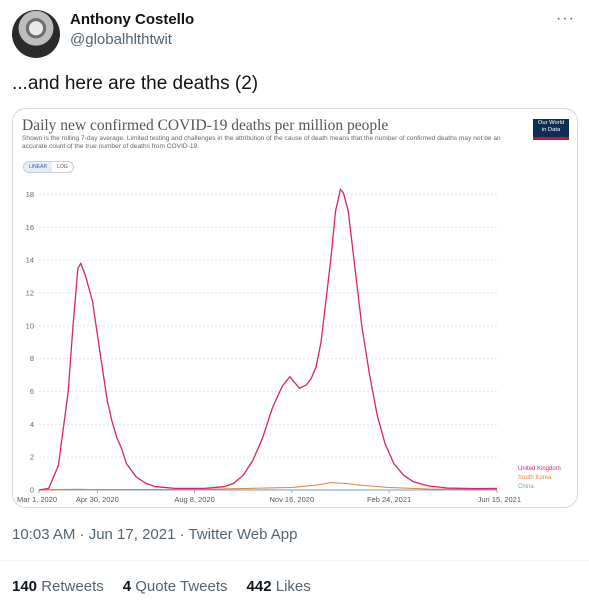 The image size is (589, 600). What do you see at coordinates (292, 499) in the screenshot?
I see `x-tick-label: Nov 16, 2020` at bounding box center [292, 499].